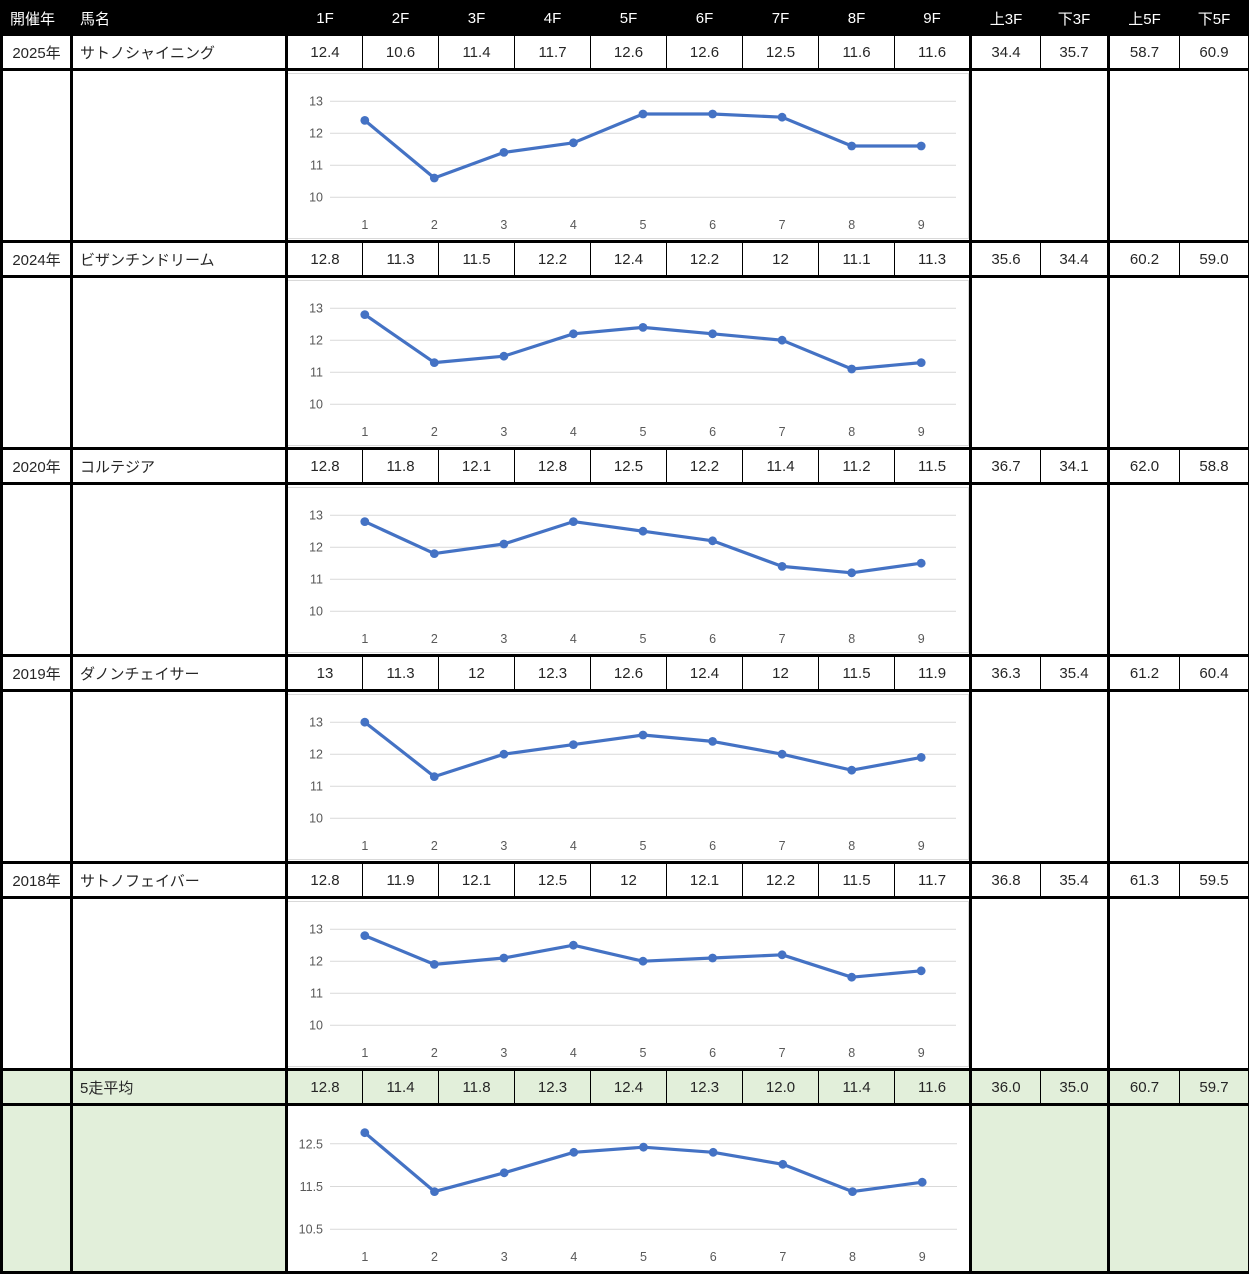 Image resolution: width=1249 pixels, height=1280 pixels. What do you see at coordinates (780, 880) in the screenshot?
I see `lap-cell-7f: 12.2` at bounding box center [780, 880].